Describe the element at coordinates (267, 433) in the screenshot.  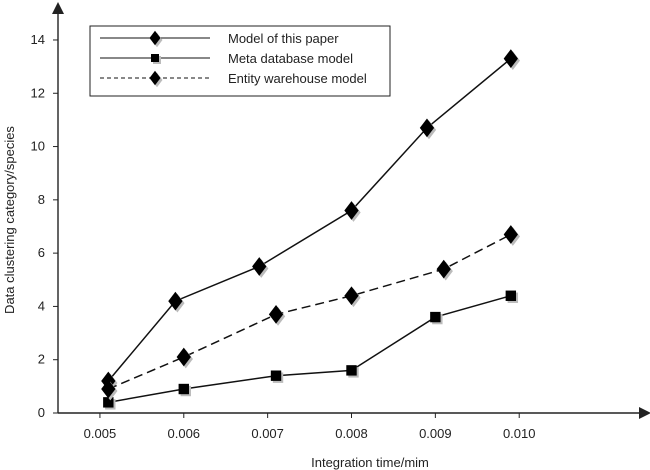
I see `x-tick-label: 0.007` at that location.